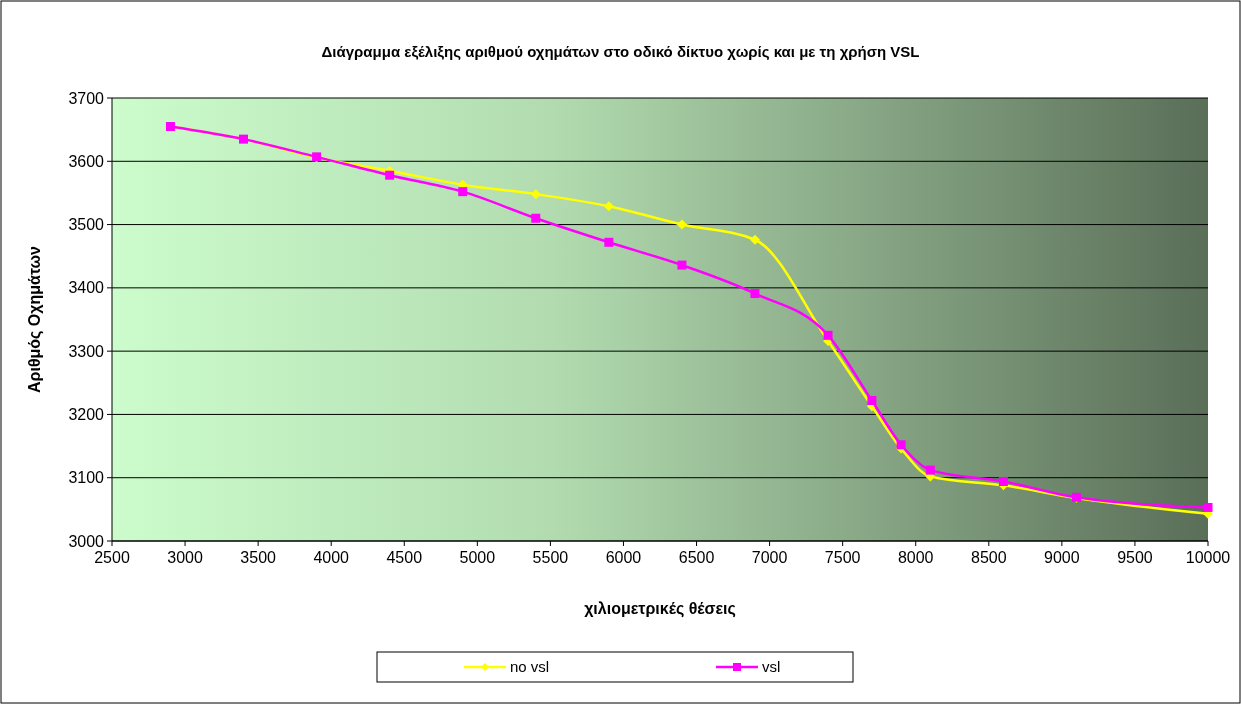  I want to click on x-tick-label: 8500, so click(989, 557).